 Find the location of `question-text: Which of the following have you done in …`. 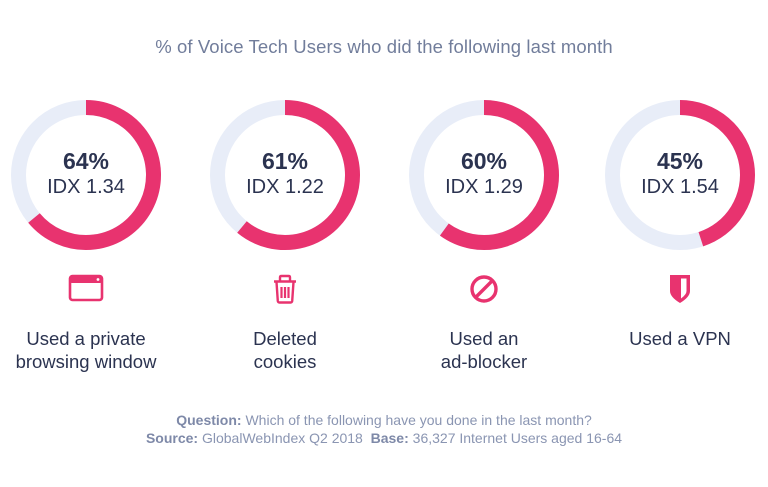

question-text: Which of the following have you done in … is located at coordinates (416, 420).